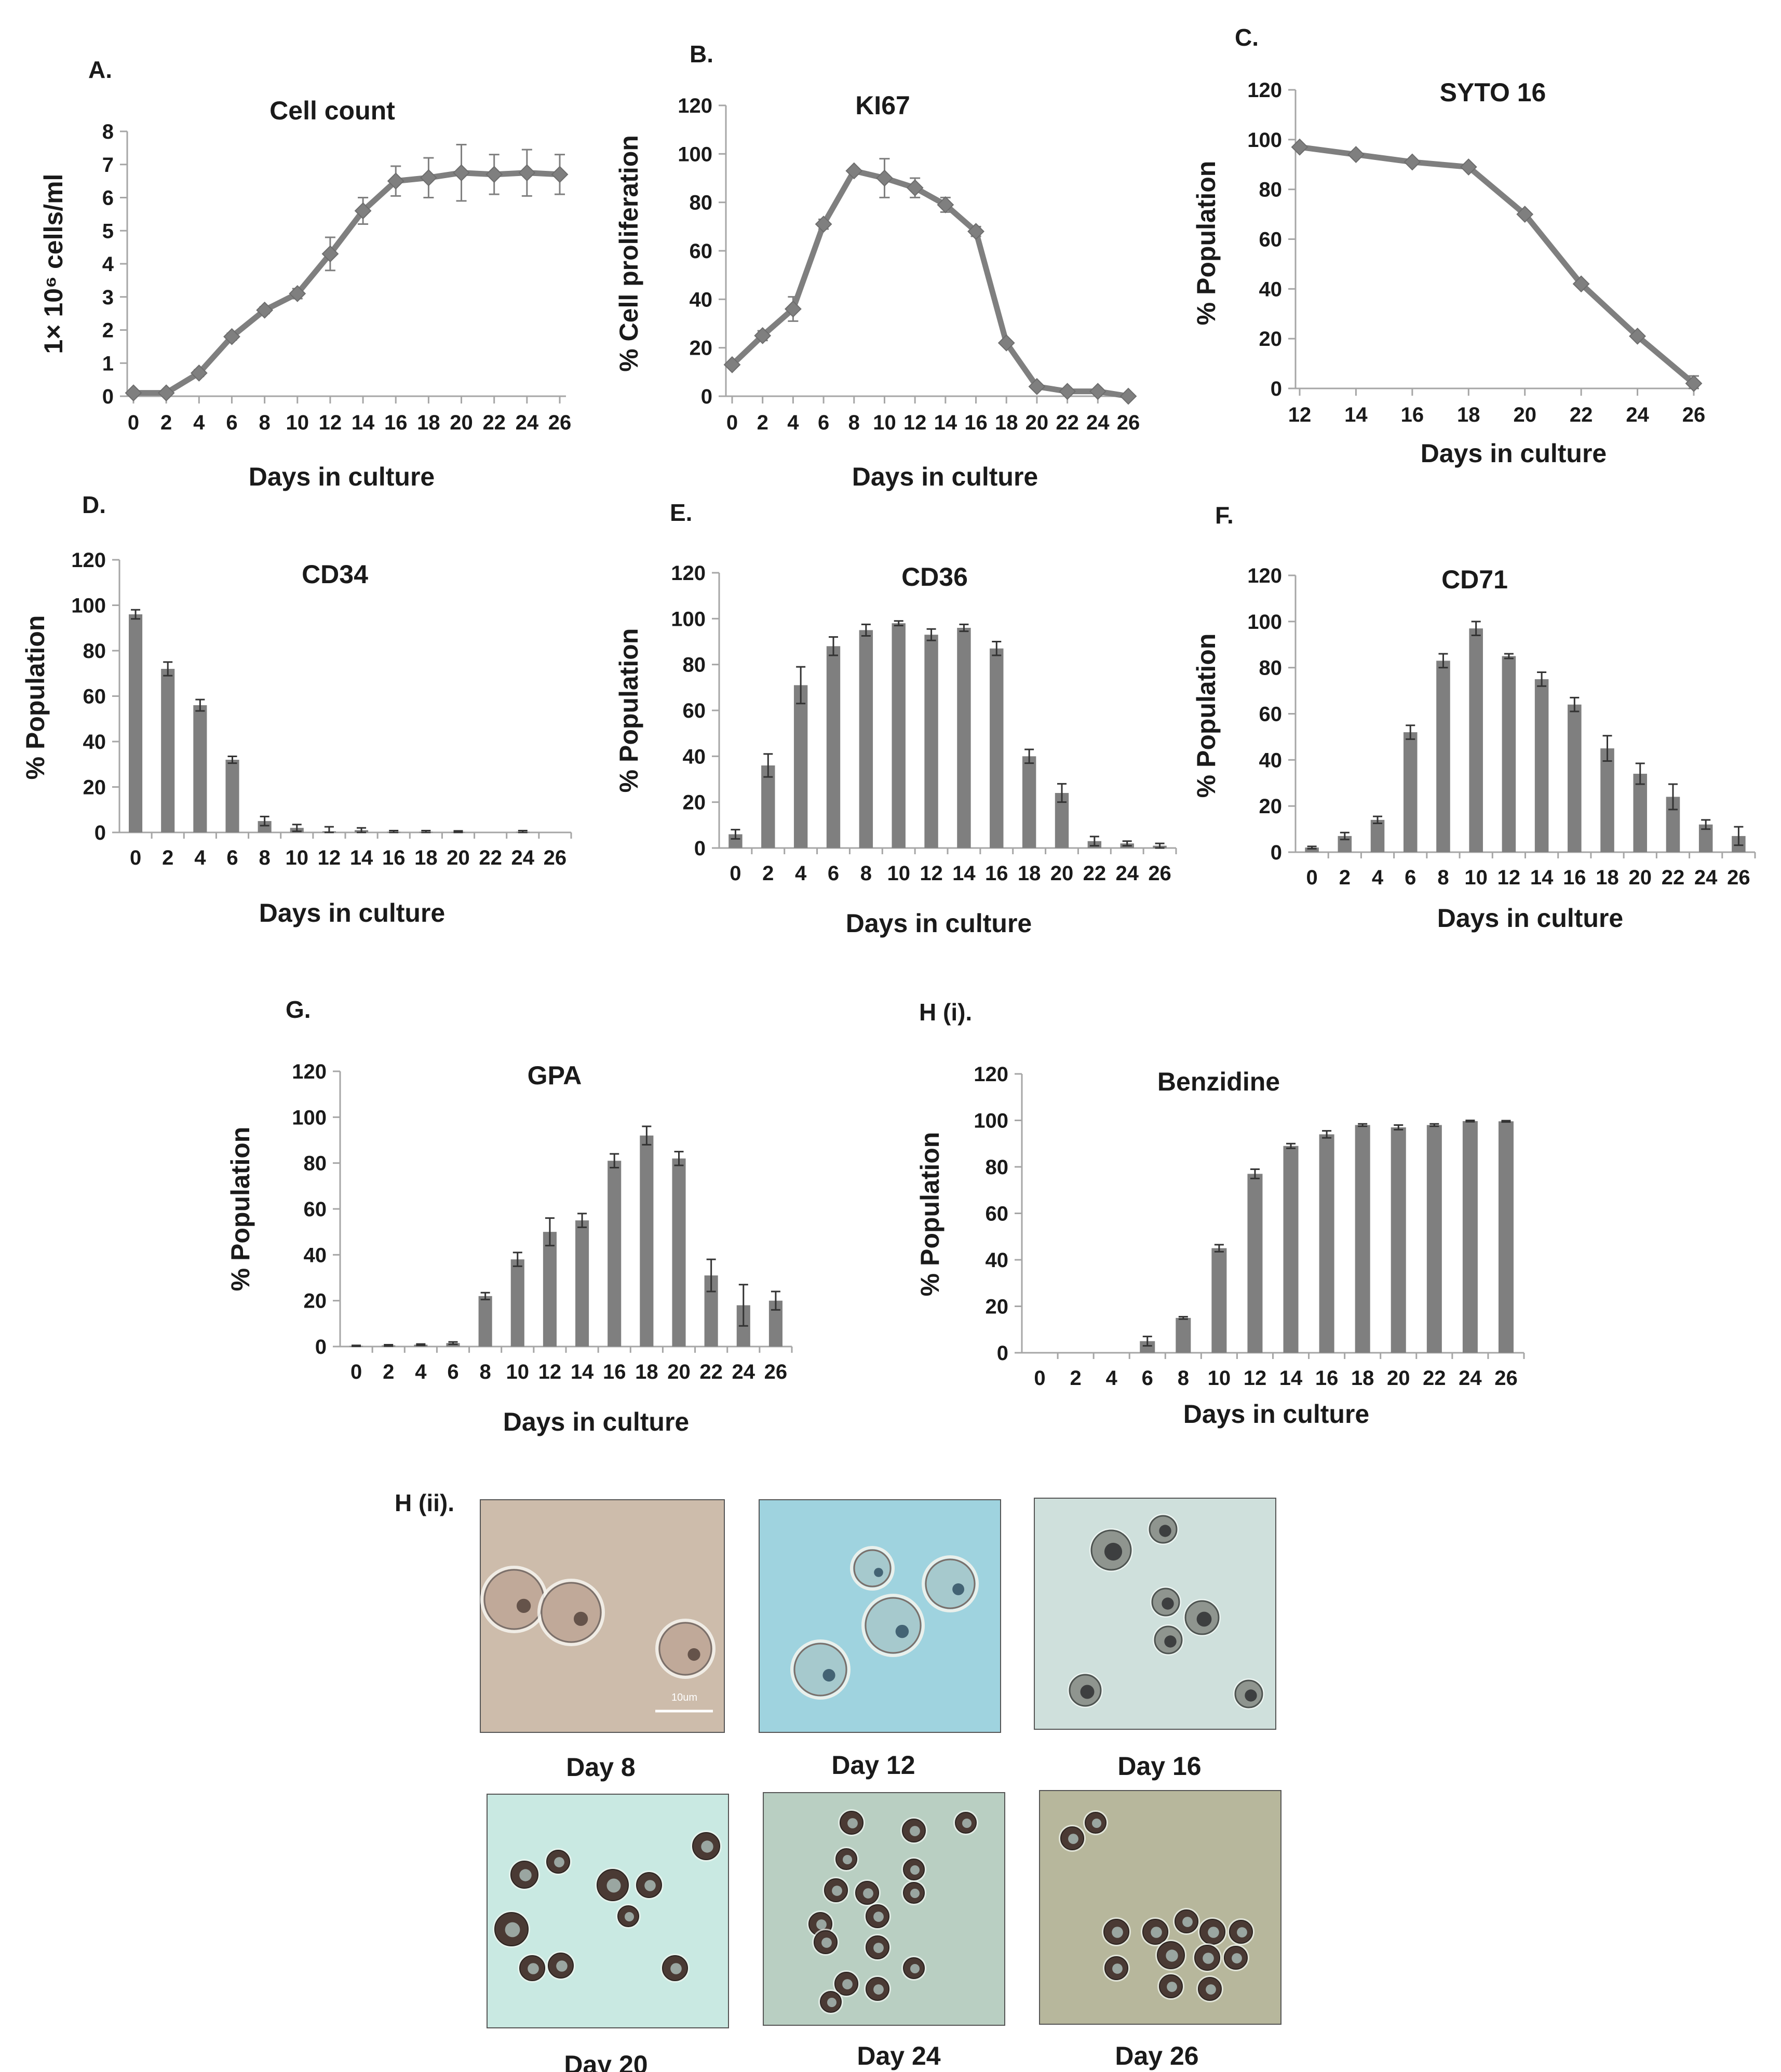 The image size is (1781, 2072). Describe the element at coordinates (701, 54) in the screenshot. I see `panel-letter: B.` at that location.